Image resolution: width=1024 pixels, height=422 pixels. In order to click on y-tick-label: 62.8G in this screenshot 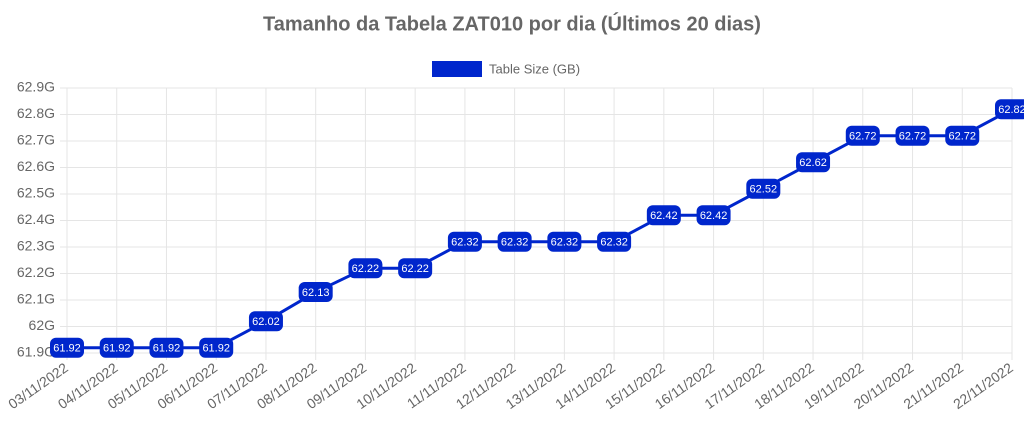, I will do `click(36, 113)`.